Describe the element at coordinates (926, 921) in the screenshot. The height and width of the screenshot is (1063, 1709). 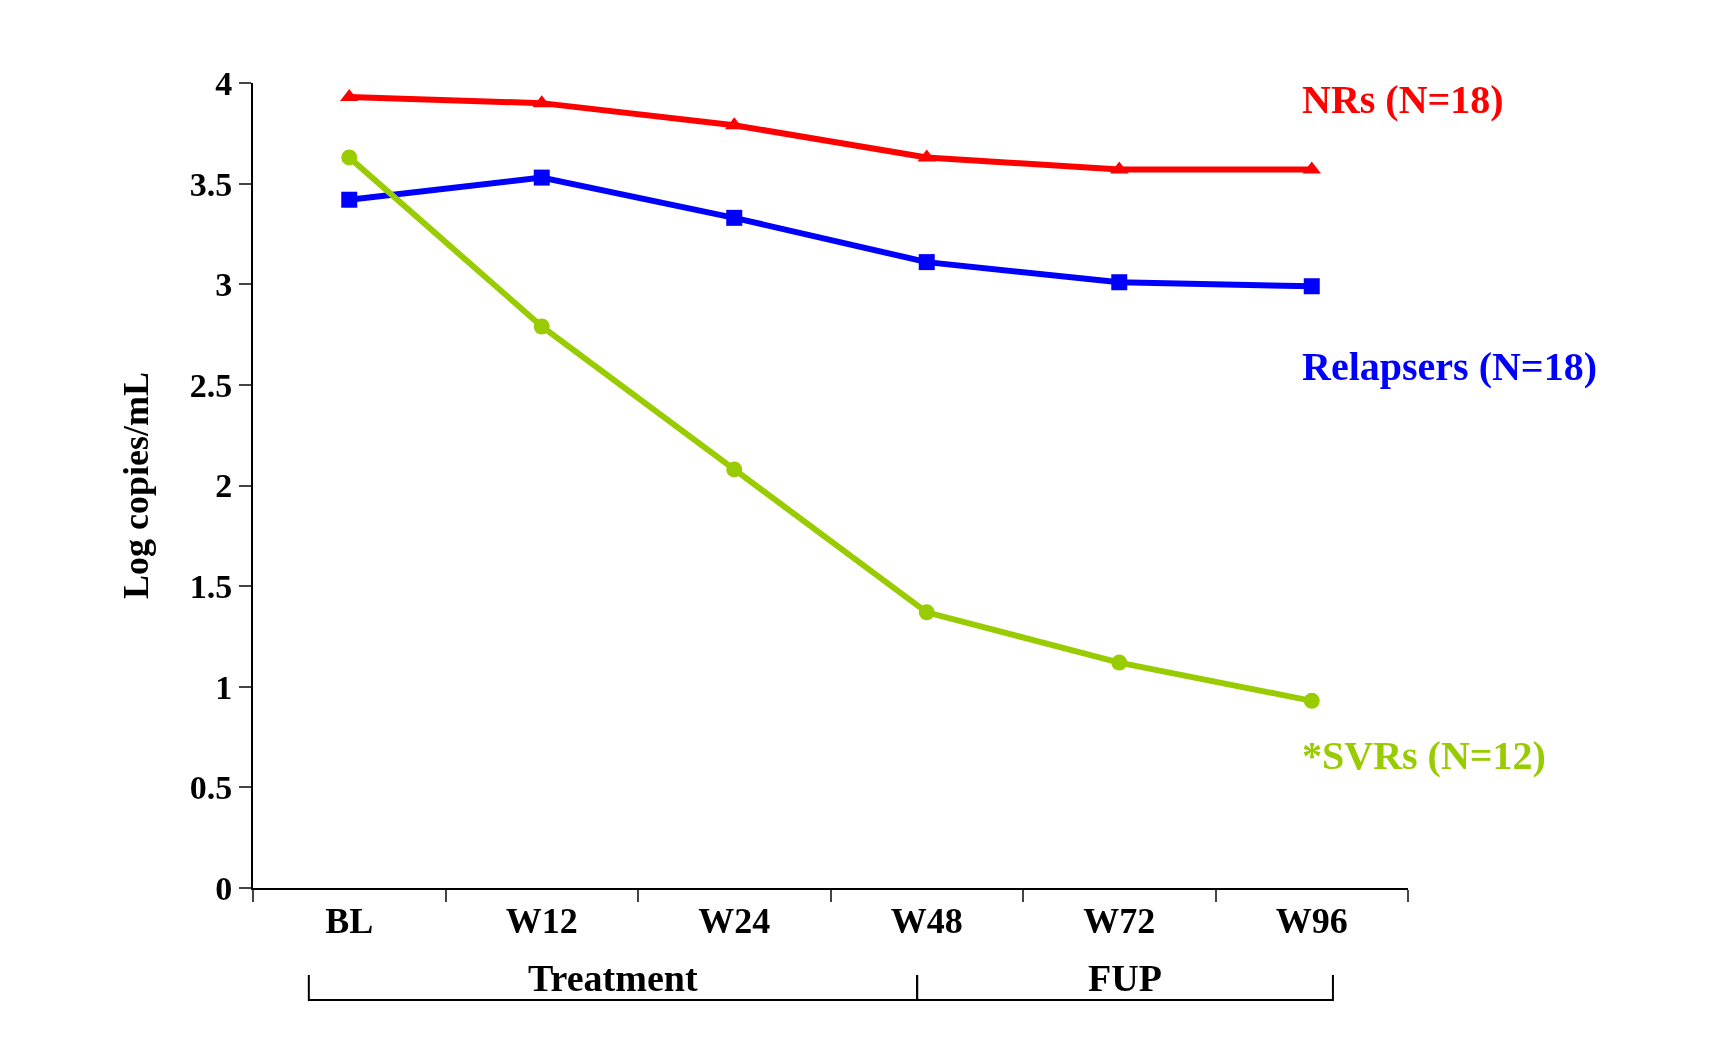
I see `x-tick-label: W48` at that location.